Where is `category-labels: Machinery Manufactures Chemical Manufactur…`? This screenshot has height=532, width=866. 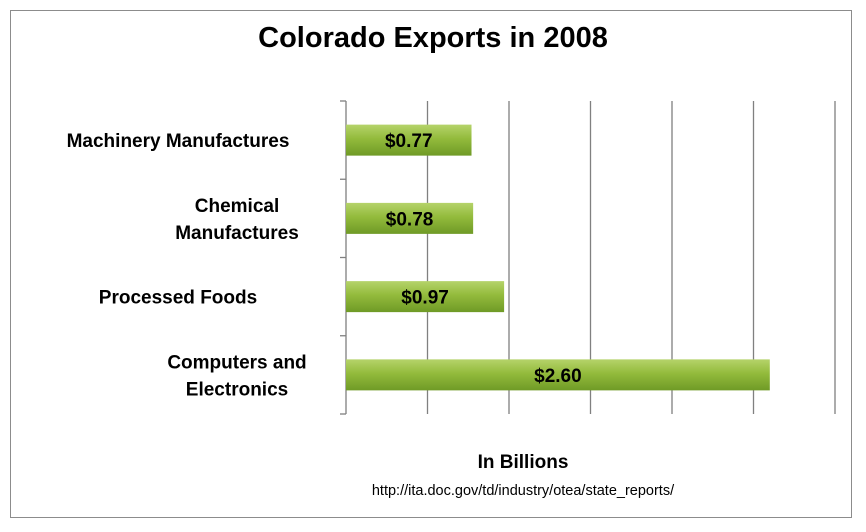
category-labels: Machinery Manufactures Chemical Manufactur… is located at coordinates (187, 265).